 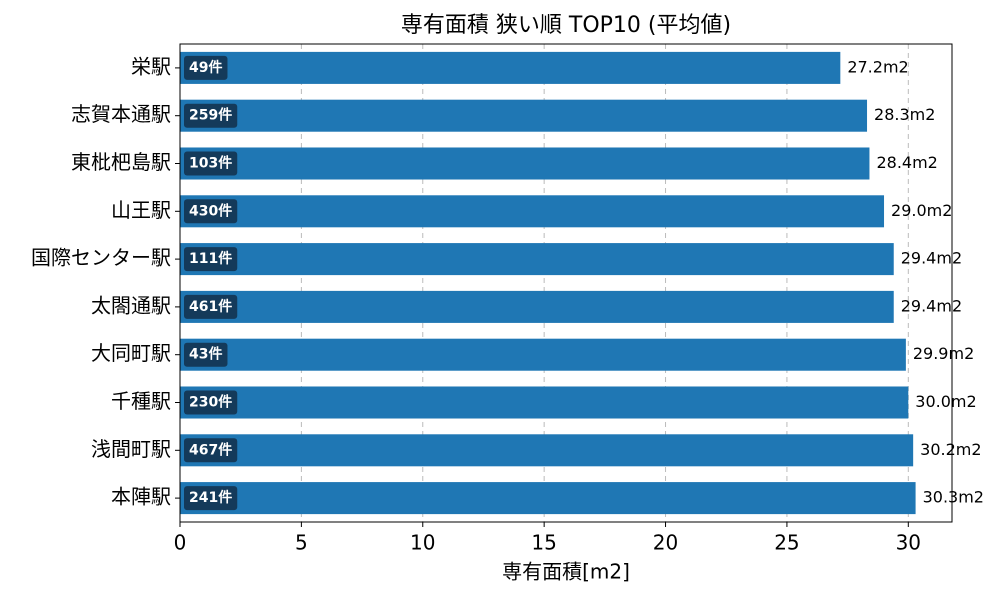 I want to click on y-tick-label: 山王駅, so click(x=141, y=210).